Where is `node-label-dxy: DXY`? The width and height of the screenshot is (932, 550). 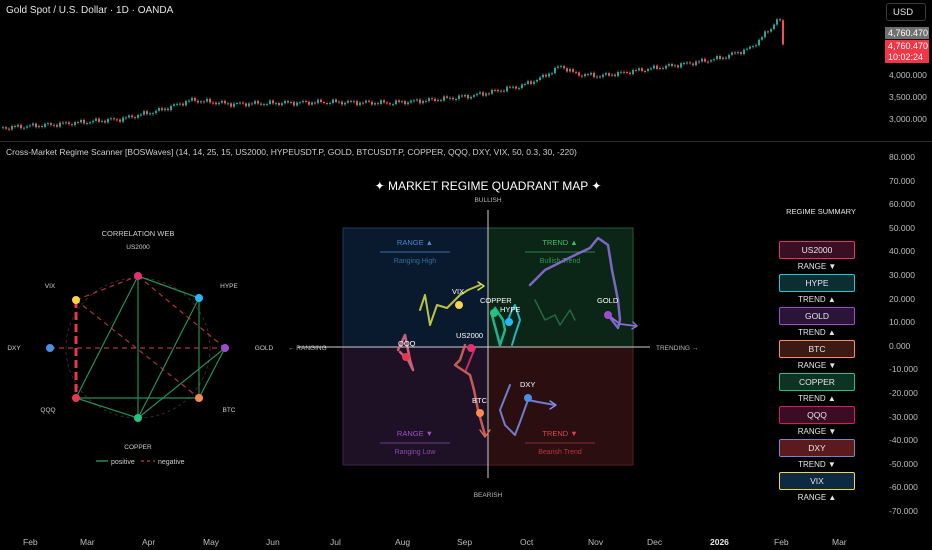
node-label-dxy: DXY is located at coordinates (14, 348).